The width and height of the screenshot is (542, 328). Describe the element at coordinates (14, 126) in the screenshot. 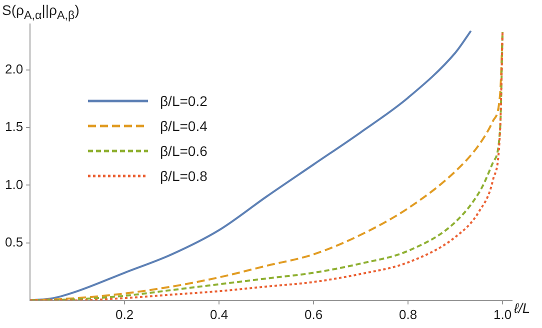

I see `y-tick-label: 1.5` at that location.